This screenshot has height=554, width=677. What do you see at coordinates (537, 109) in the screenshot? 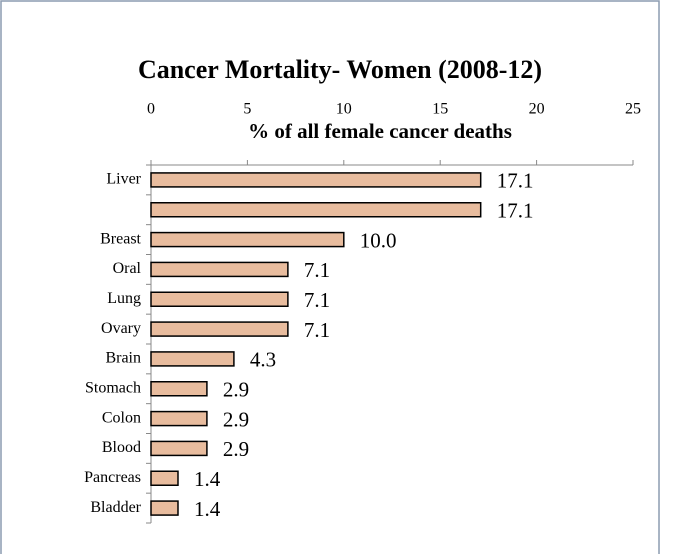
I see `x-tick-label: 20` at bounding box center [537, 109].